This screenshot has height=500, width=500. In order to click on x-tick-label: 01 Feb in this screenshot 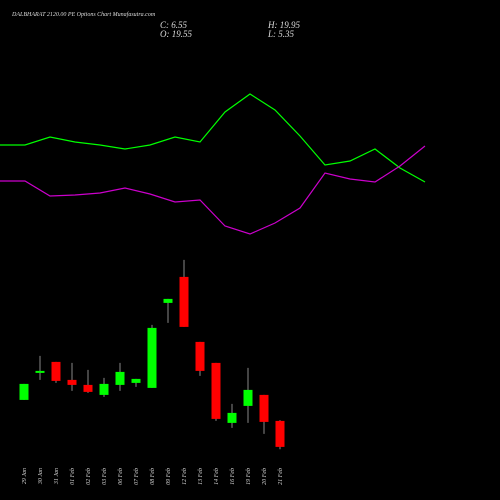, I will do `click(73, 476)`.